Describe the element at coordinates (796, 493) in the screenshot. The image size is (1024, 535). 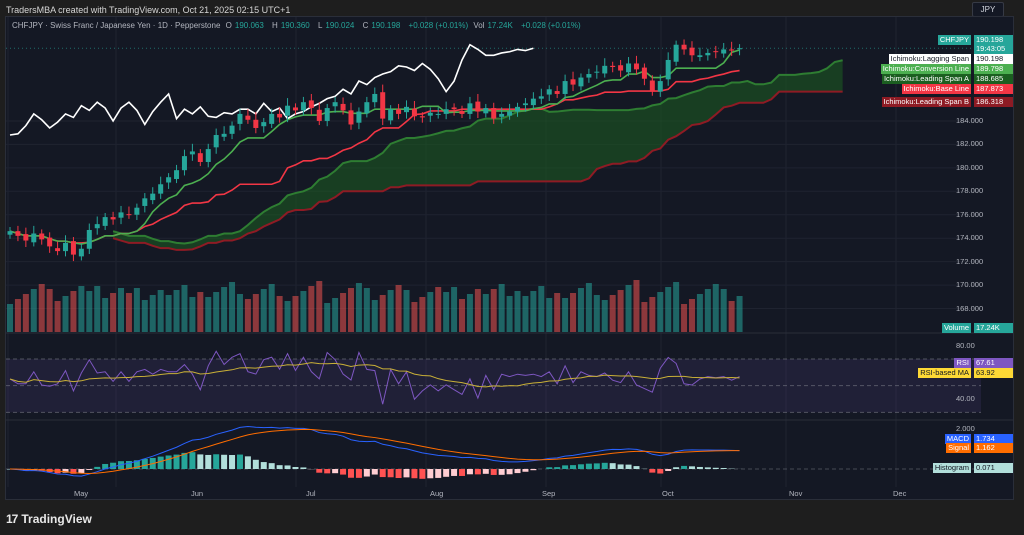
I see `time-axis-label: Nov` at that location.